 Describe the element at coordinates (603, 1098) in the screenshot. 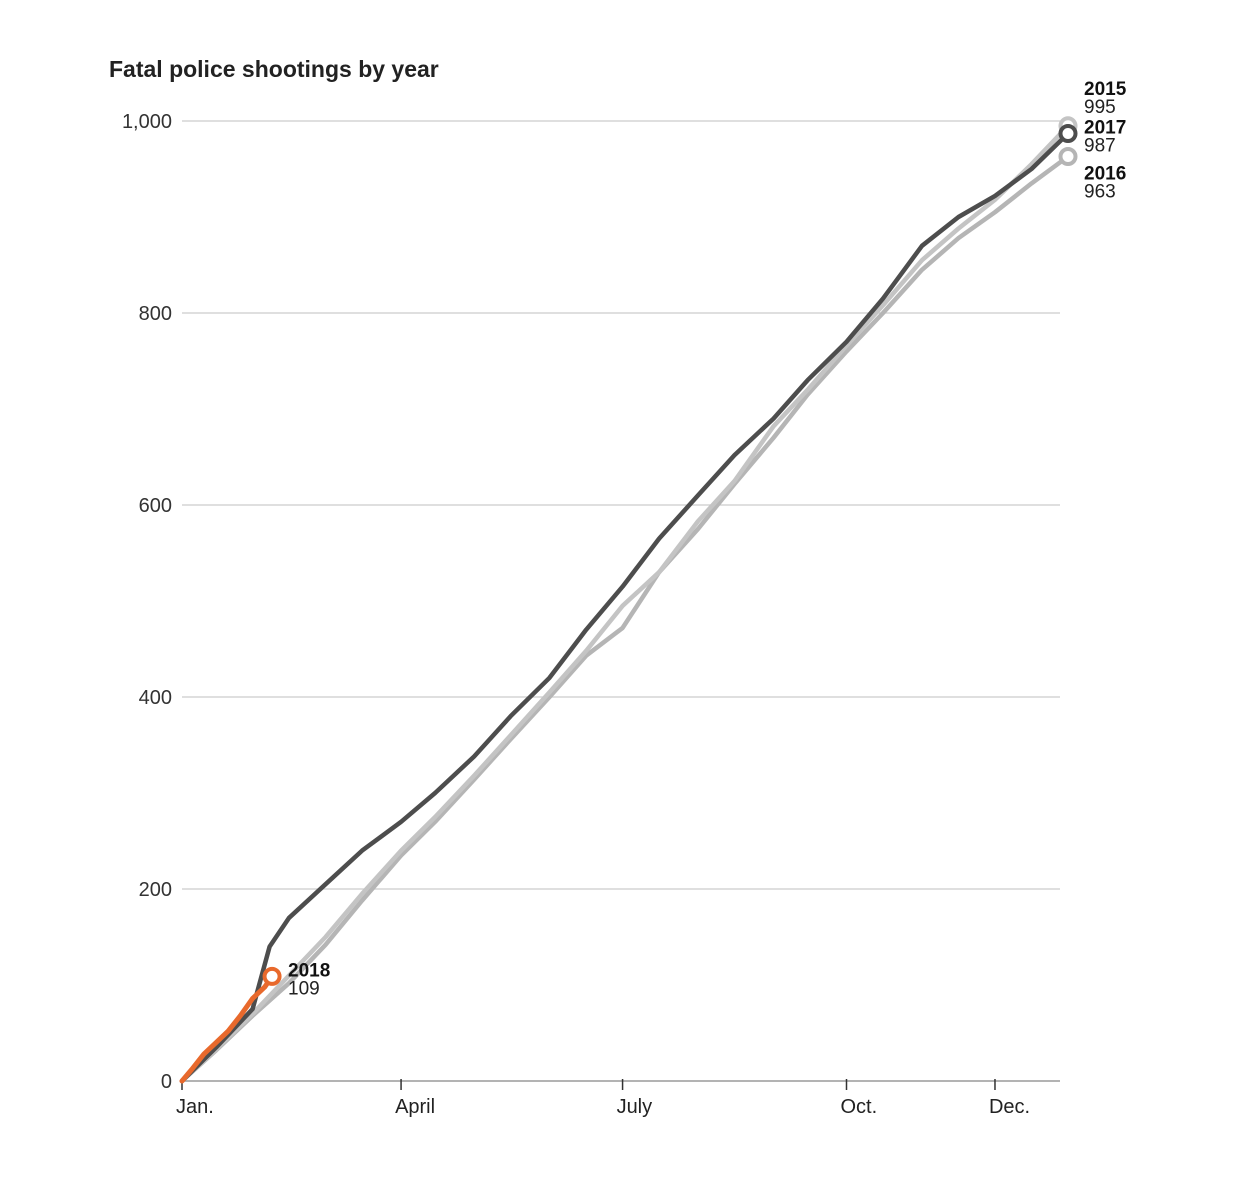

I see `x-axis: Jan. April July Oct. Dec.` at that location.